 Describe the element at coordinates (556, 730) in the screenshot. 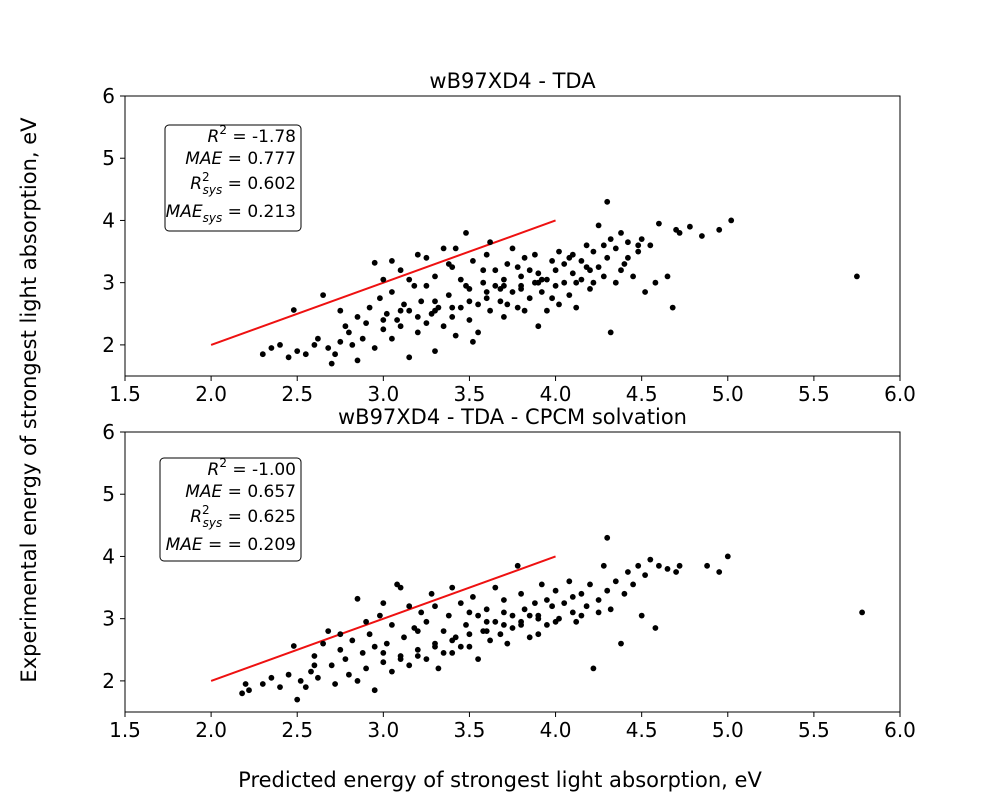

I see `x-tick-label: 4.0` at that location.